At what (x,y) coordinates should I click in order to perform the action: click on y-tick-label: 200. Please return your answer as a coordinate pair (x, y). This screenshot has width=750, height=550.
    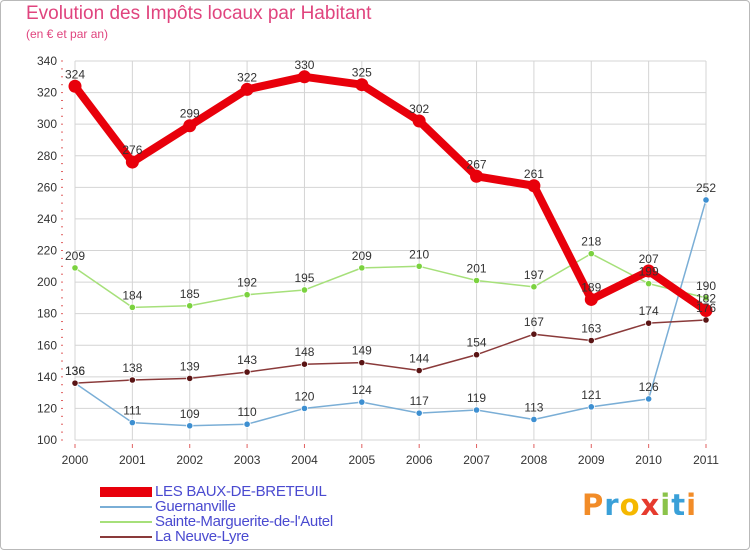
    Looking at the image, I should click on (47, 282).